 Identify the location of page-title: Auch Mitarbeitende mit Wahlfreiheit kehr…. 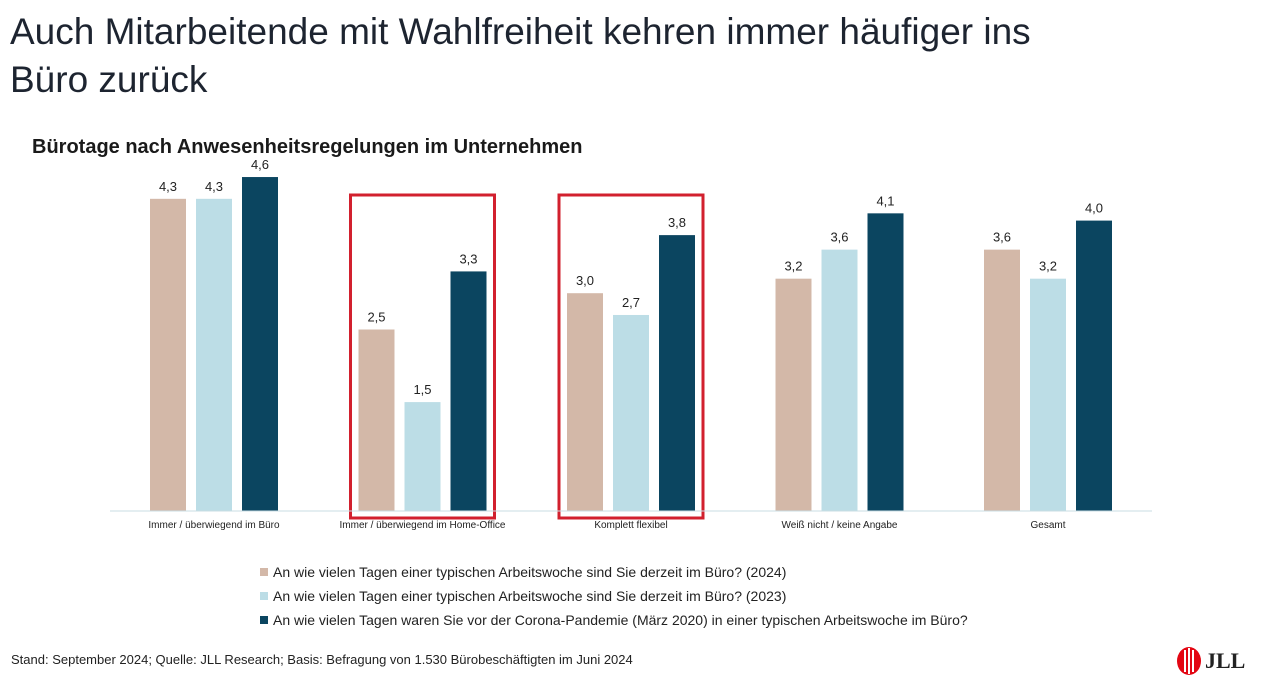
(520, 55).